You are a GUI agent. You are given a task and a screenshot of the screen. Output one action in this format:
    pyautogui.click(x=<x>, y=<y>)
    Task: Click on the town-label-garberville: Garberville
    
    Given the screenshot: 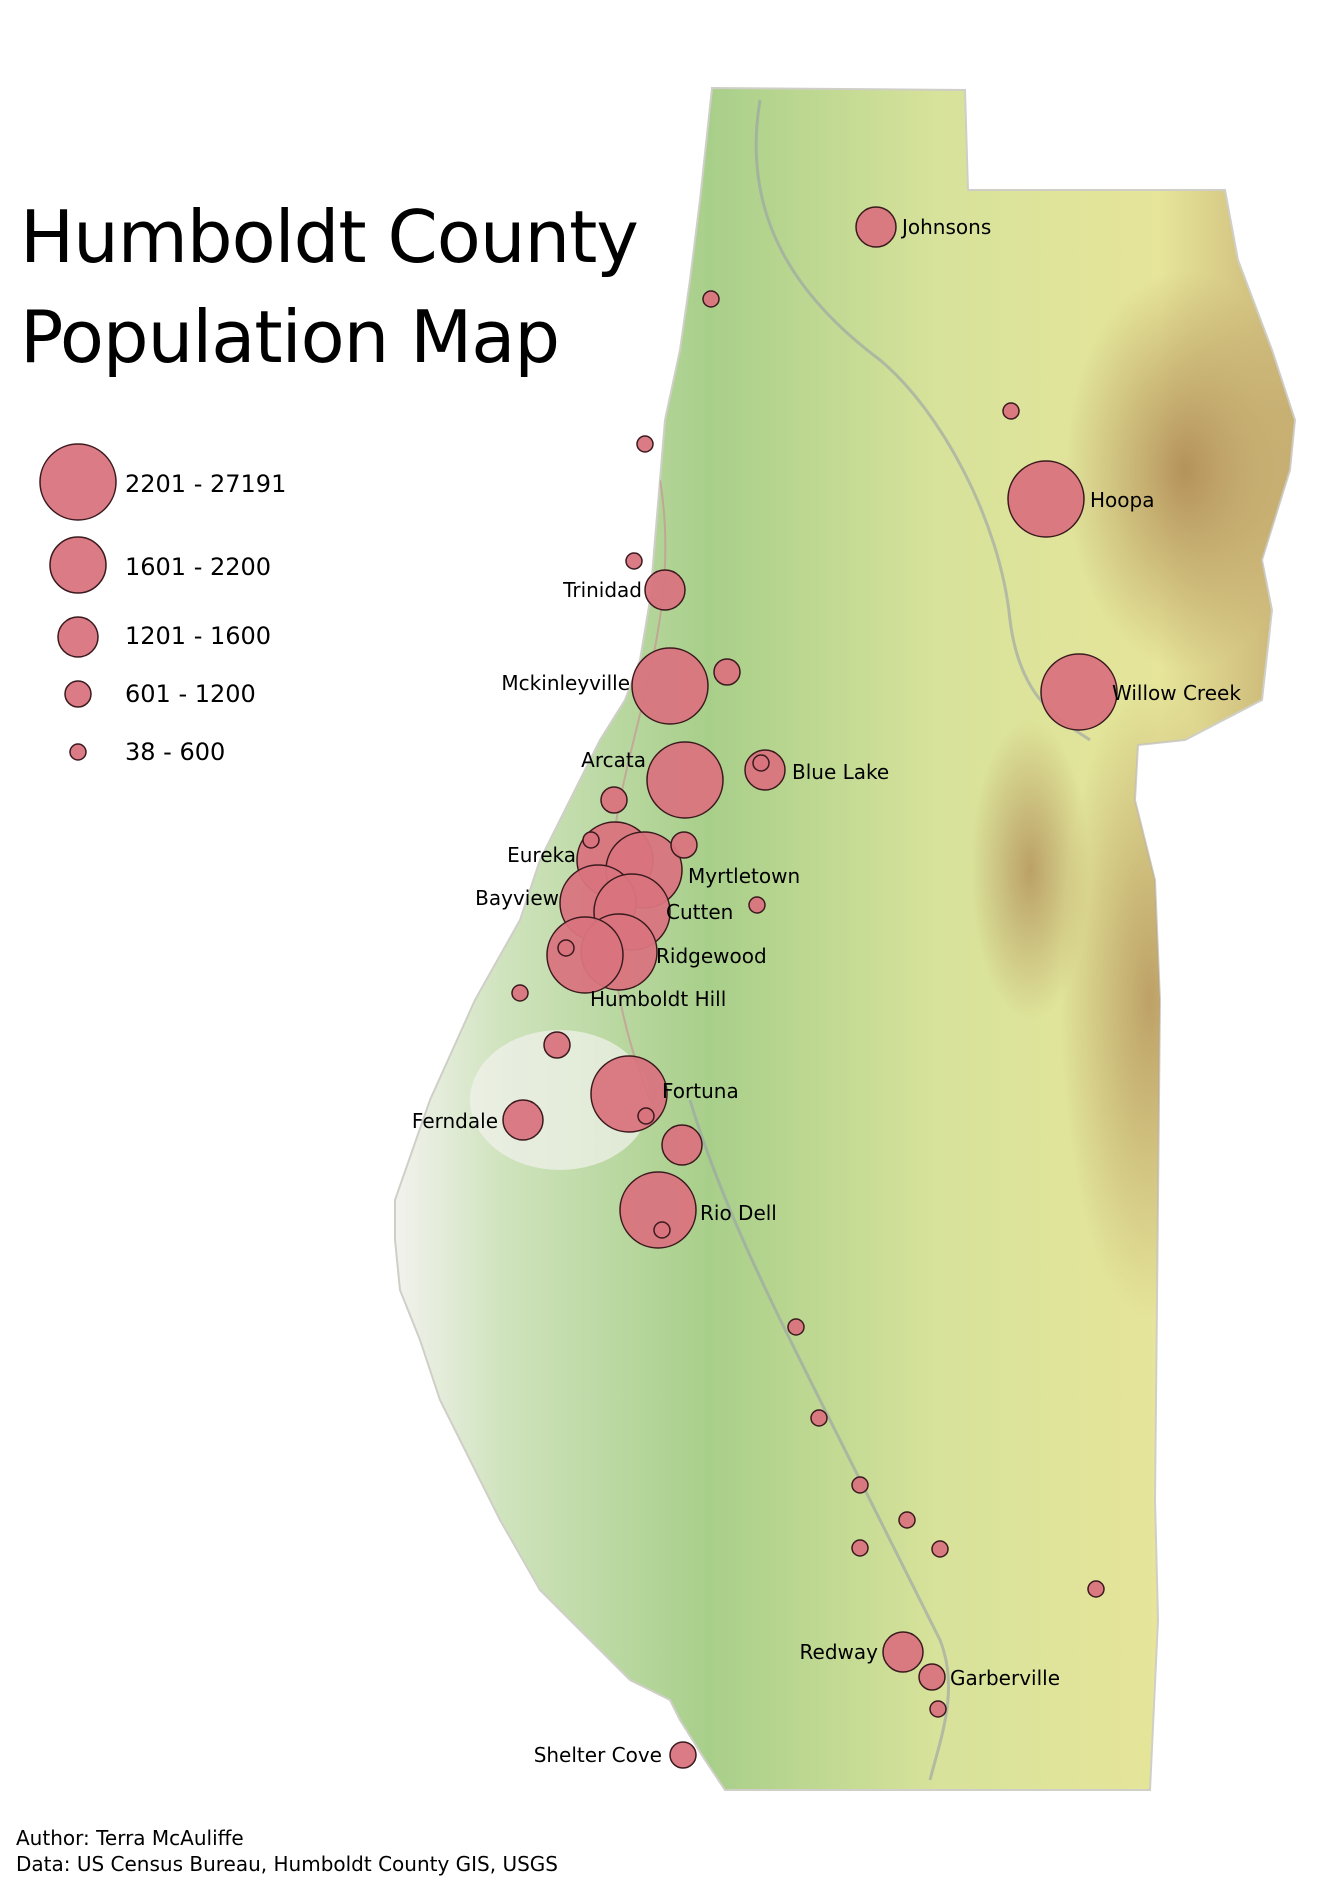 What is the action you would take?
    pyautogui.click(x=1005, y=1678)
    